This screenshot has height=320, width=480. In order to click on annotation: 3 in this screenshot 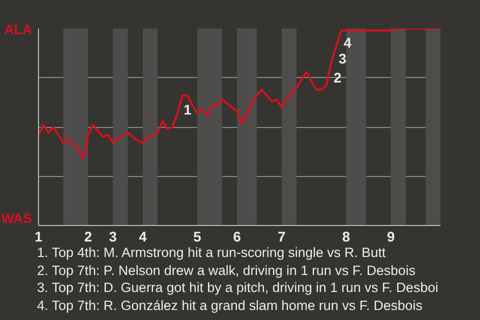, I will do `click(342, 58)`.